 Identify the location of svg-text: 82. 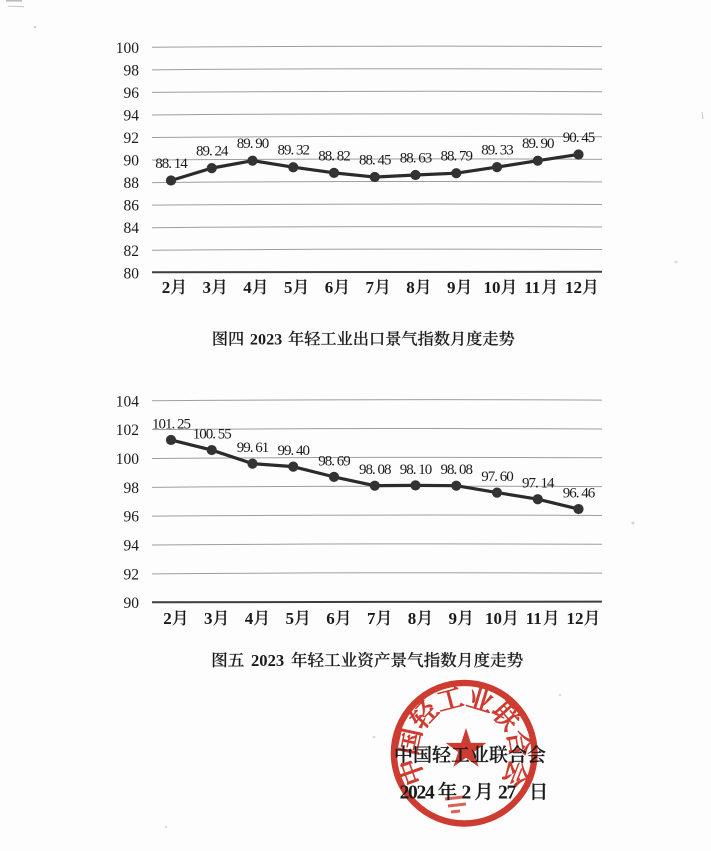
(132, 251).